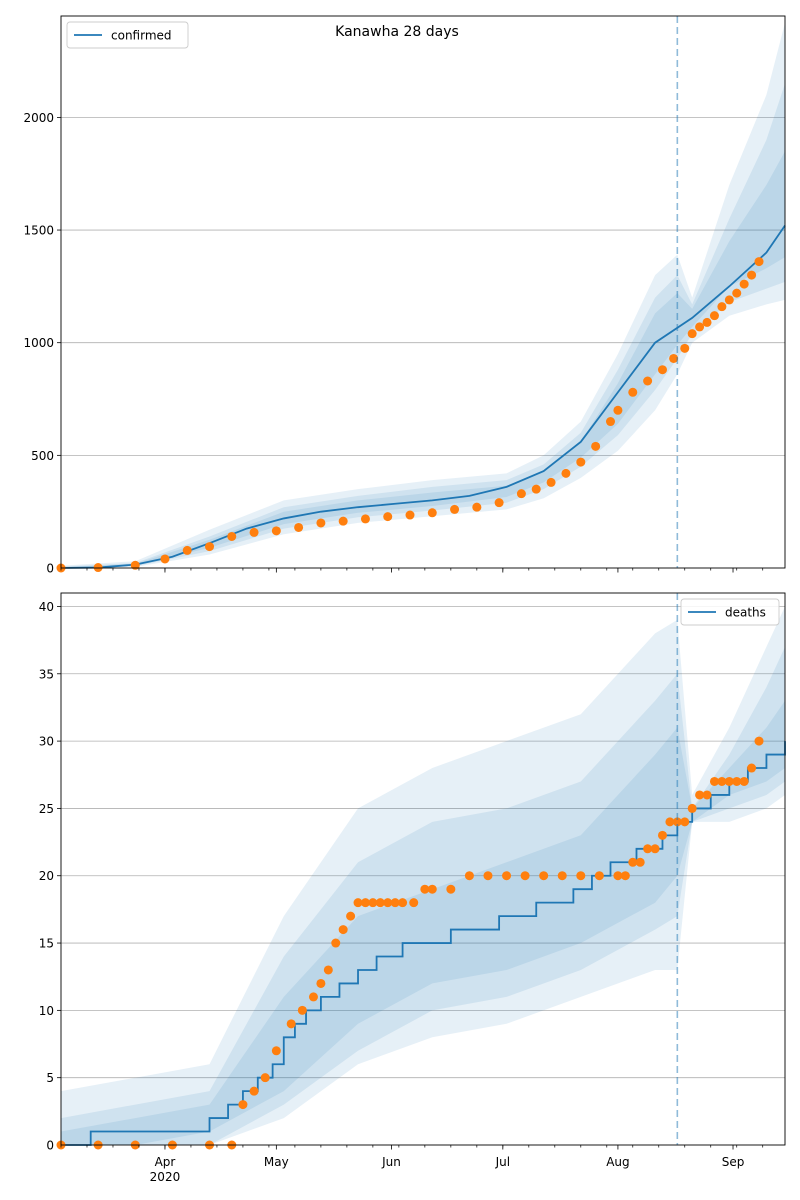 The height and width of the screenshot is (1200, 800). What do you see at coordinates (397, 32) in the screenshot?
I see `chart-title: Kanawha 28 days` at bounding box center [397, 32].